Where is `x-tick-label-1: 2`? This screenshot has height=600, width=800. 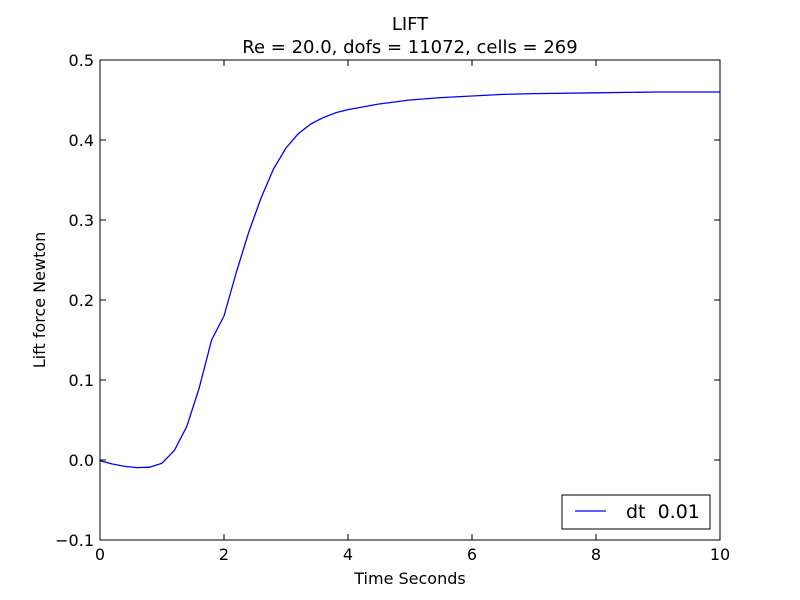 x-tick-label-1: 2 is located at coordinates (224, 554).